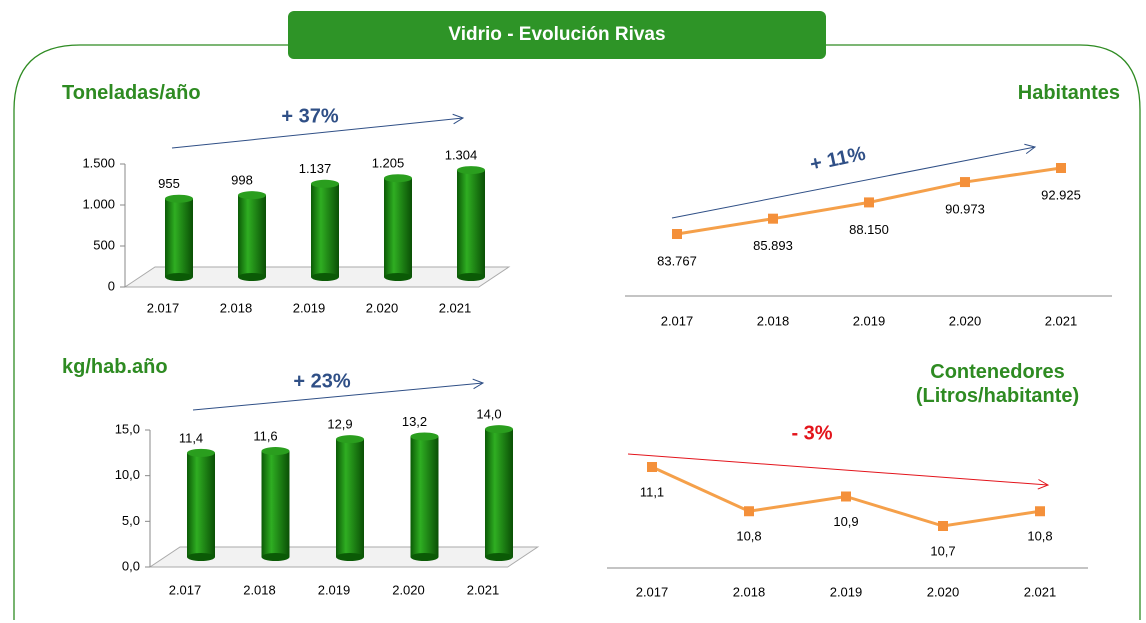  What do you see at coordinates (98, 162) in the screenshot?
I see `y-tick-label: 1.500` at bounding box center [98, 162].